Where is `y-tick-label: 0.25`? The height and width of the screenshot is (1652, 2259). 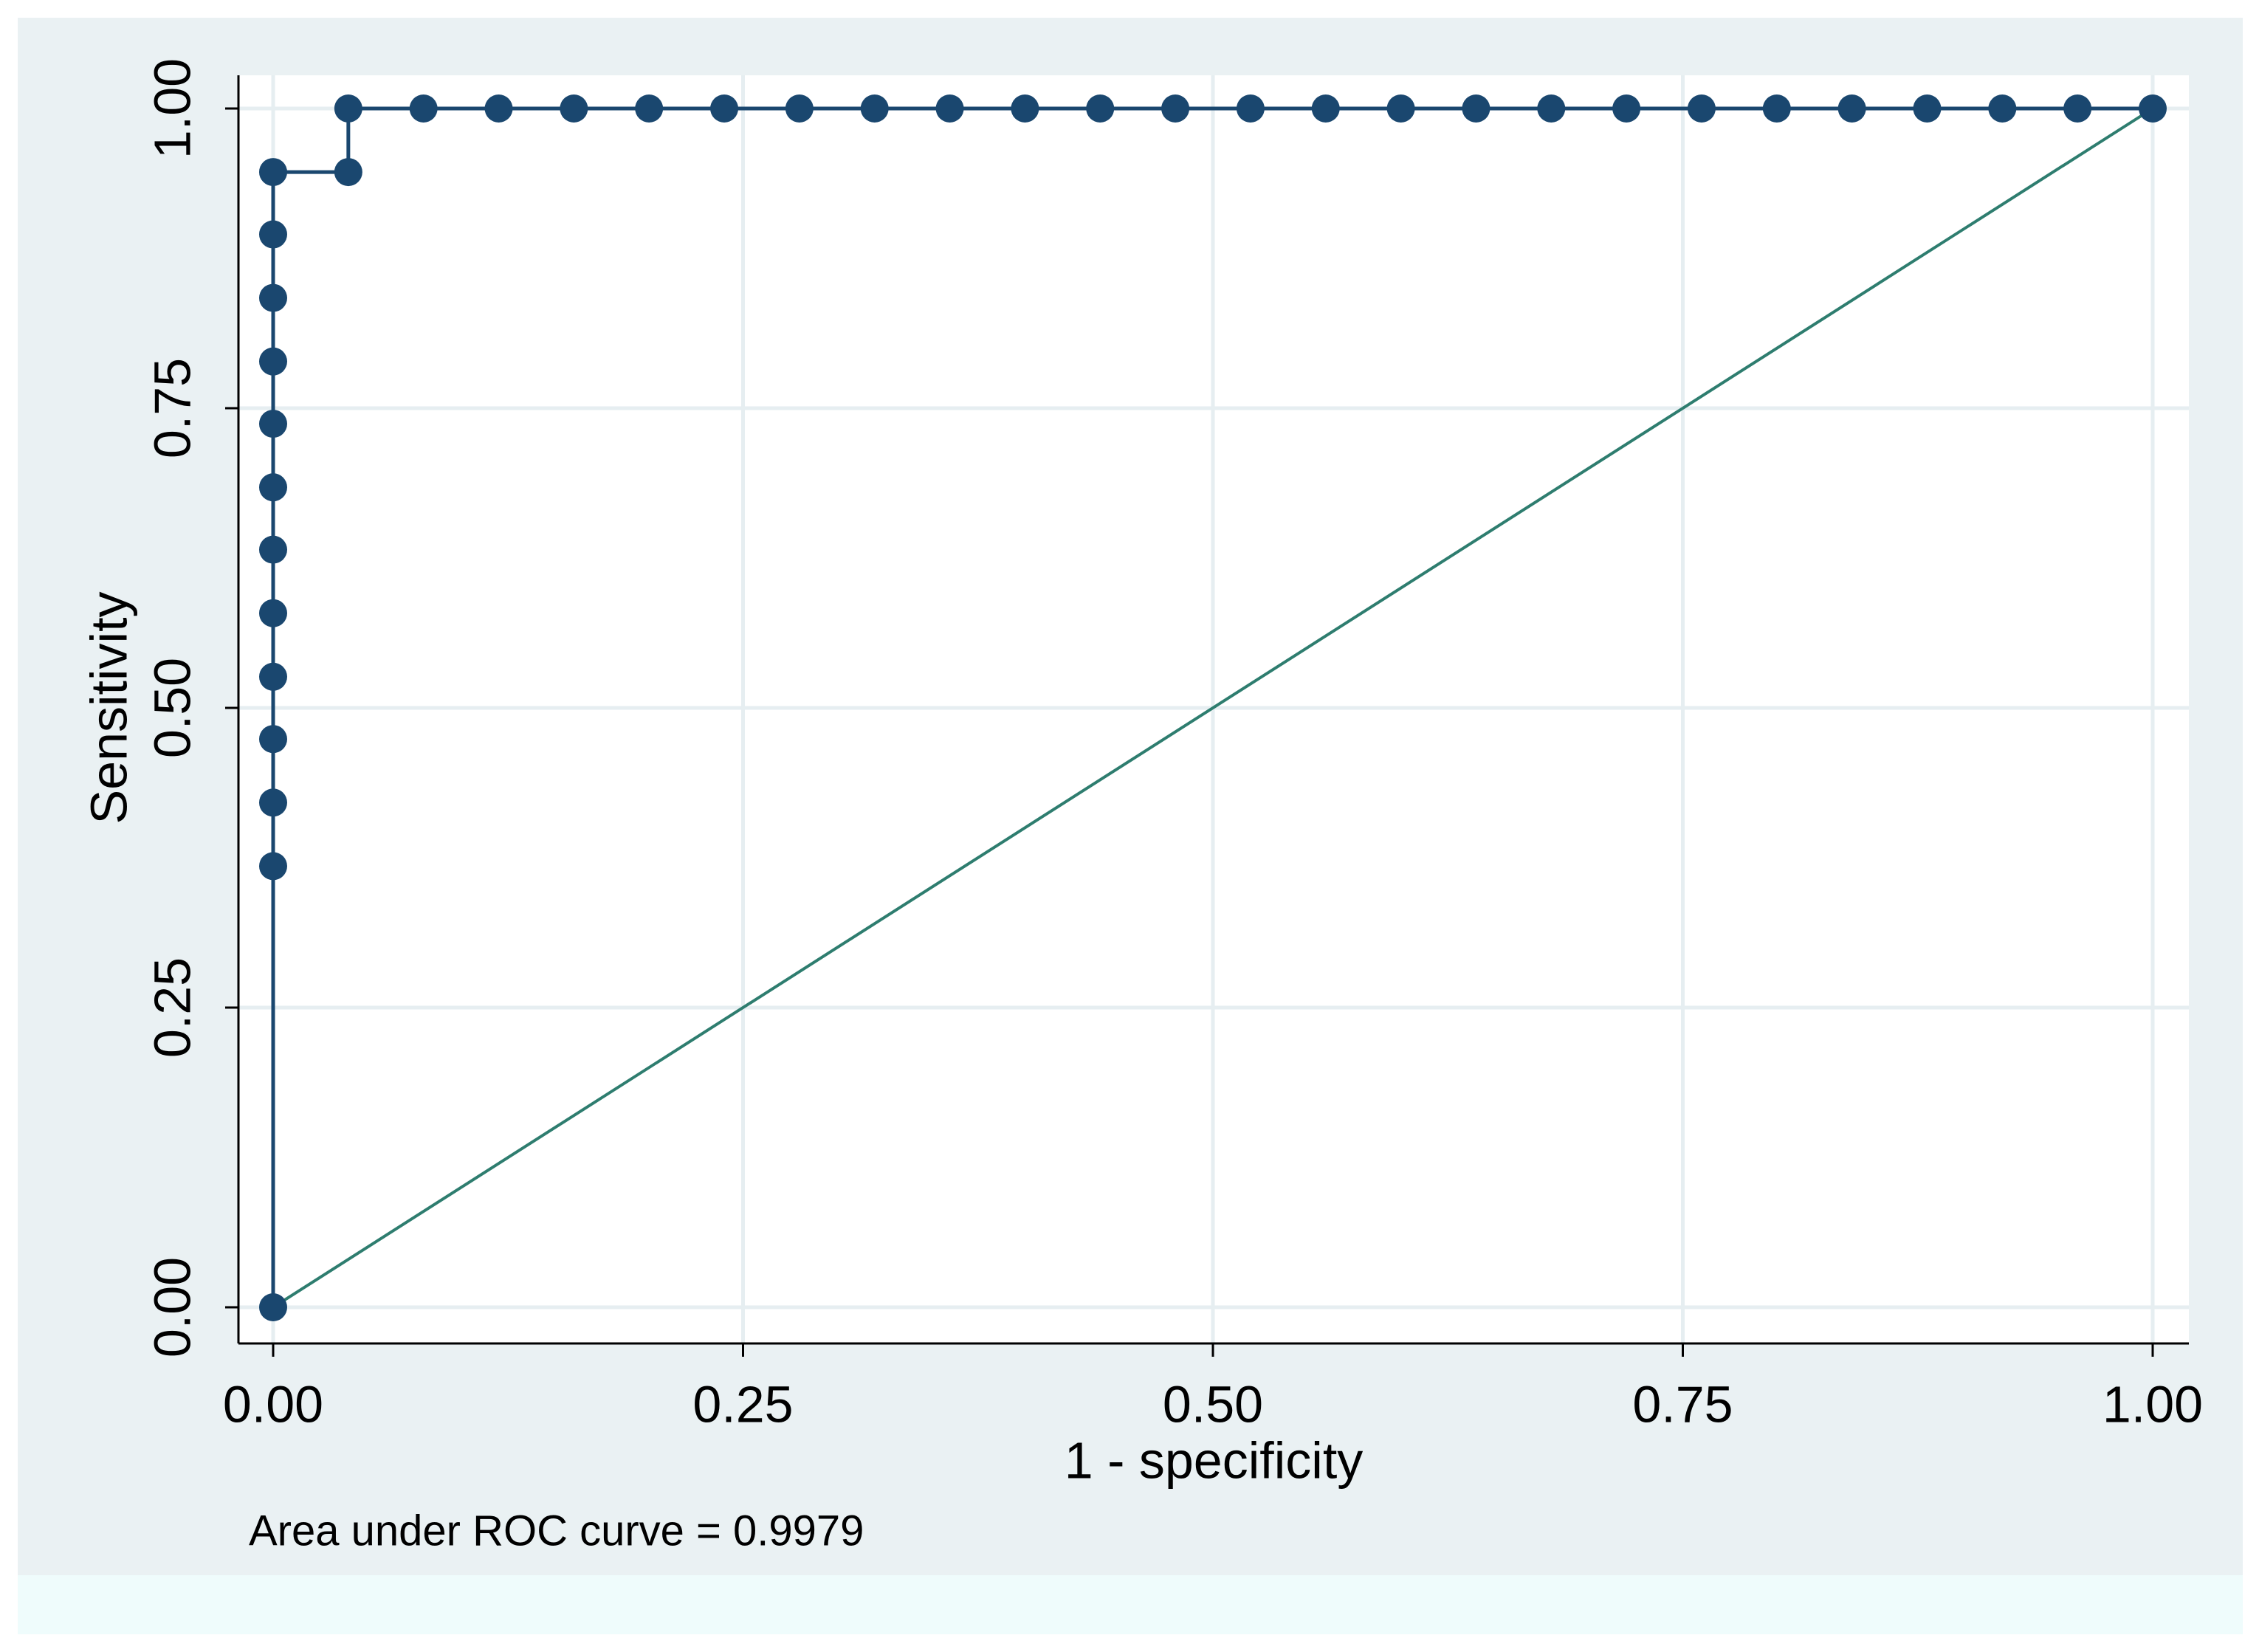
y-tick-label: 0.25 is located at coordinates (172, 1007).